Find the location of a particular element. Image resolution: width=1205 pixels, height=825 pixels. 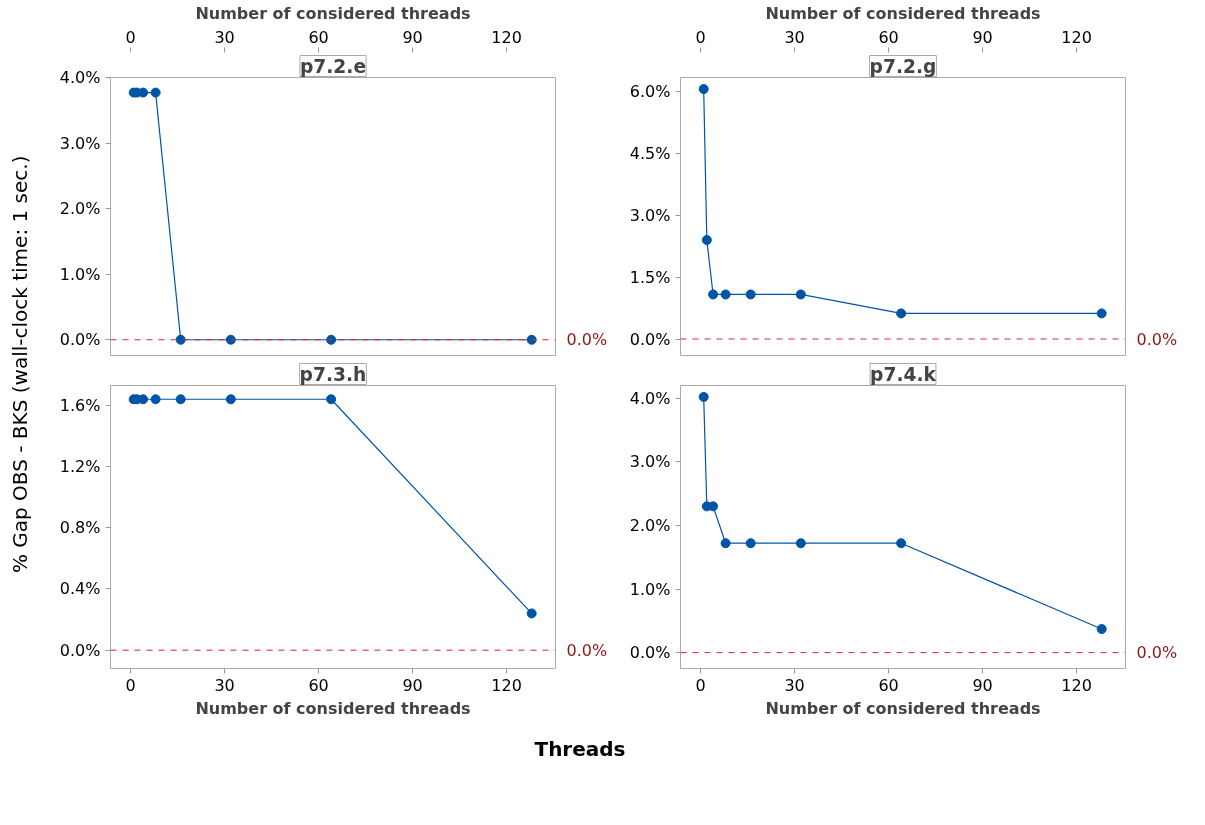

chart-title: p7.4.k is located at coordinates (903, 374).